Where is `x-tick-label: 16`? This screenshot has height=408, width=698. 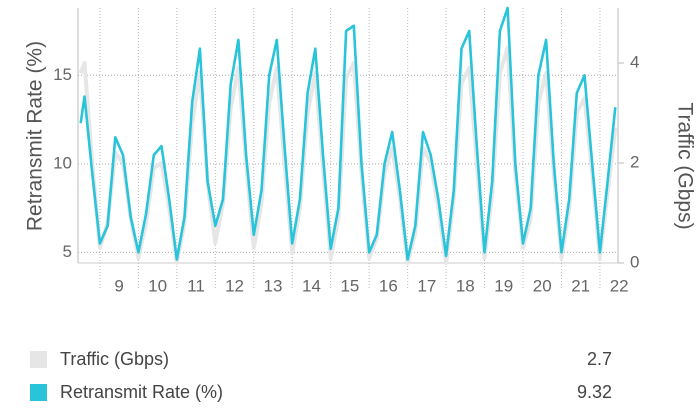 x-tick-label: 16 is located at coordinates (388, 285).